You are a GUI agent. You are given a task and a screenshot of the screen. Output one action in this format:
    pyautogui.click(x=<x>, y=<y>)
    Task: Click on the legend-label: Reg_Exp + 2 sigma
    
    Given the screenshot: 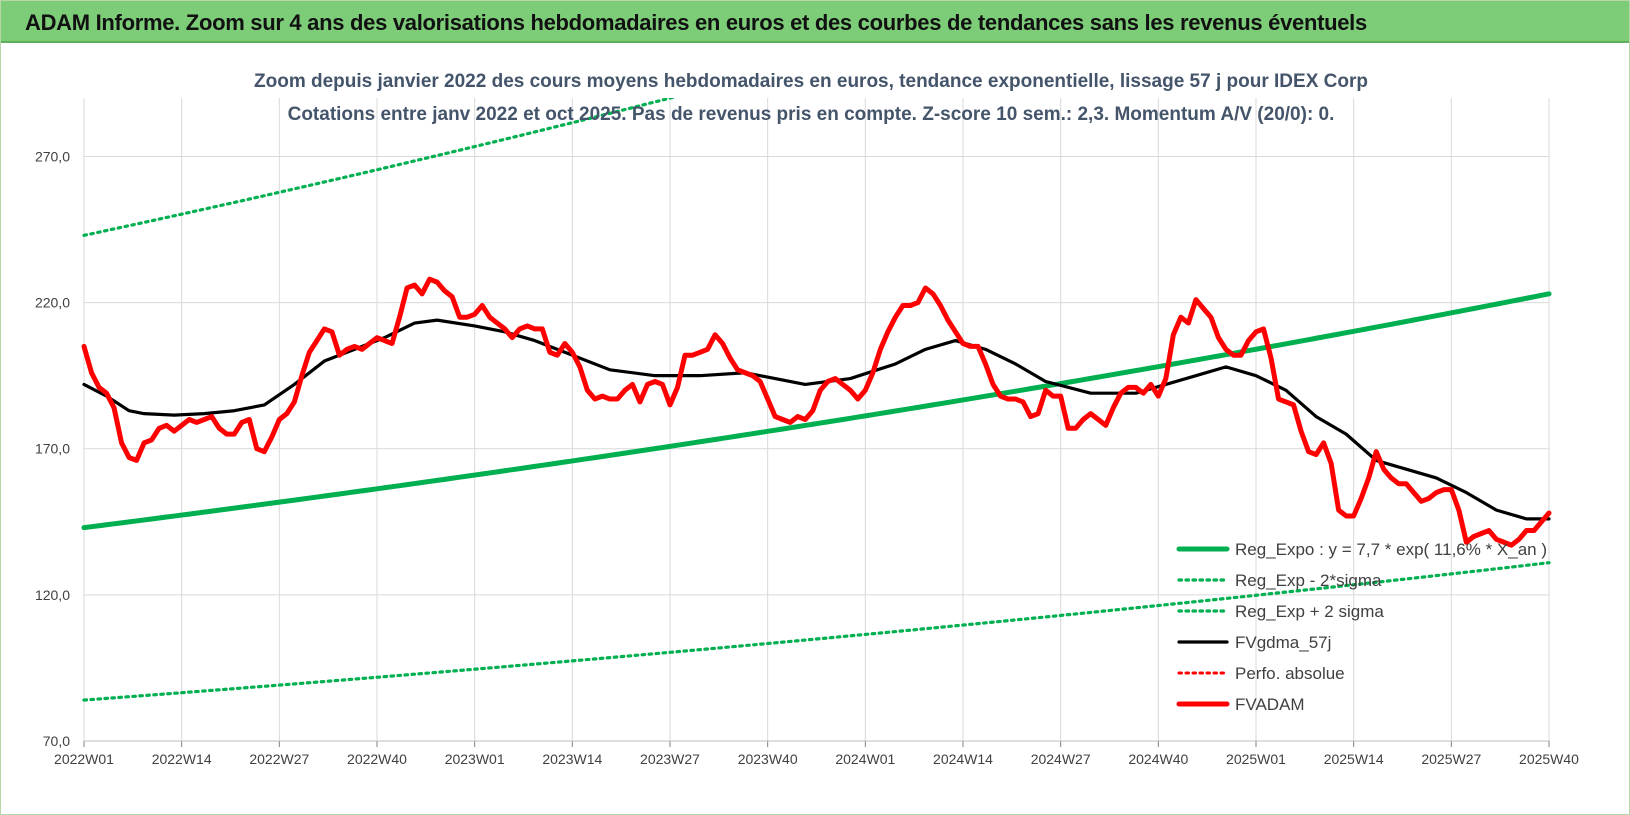 What is the action you would take?
    pyautogui.click(x=1309, y=611)
    